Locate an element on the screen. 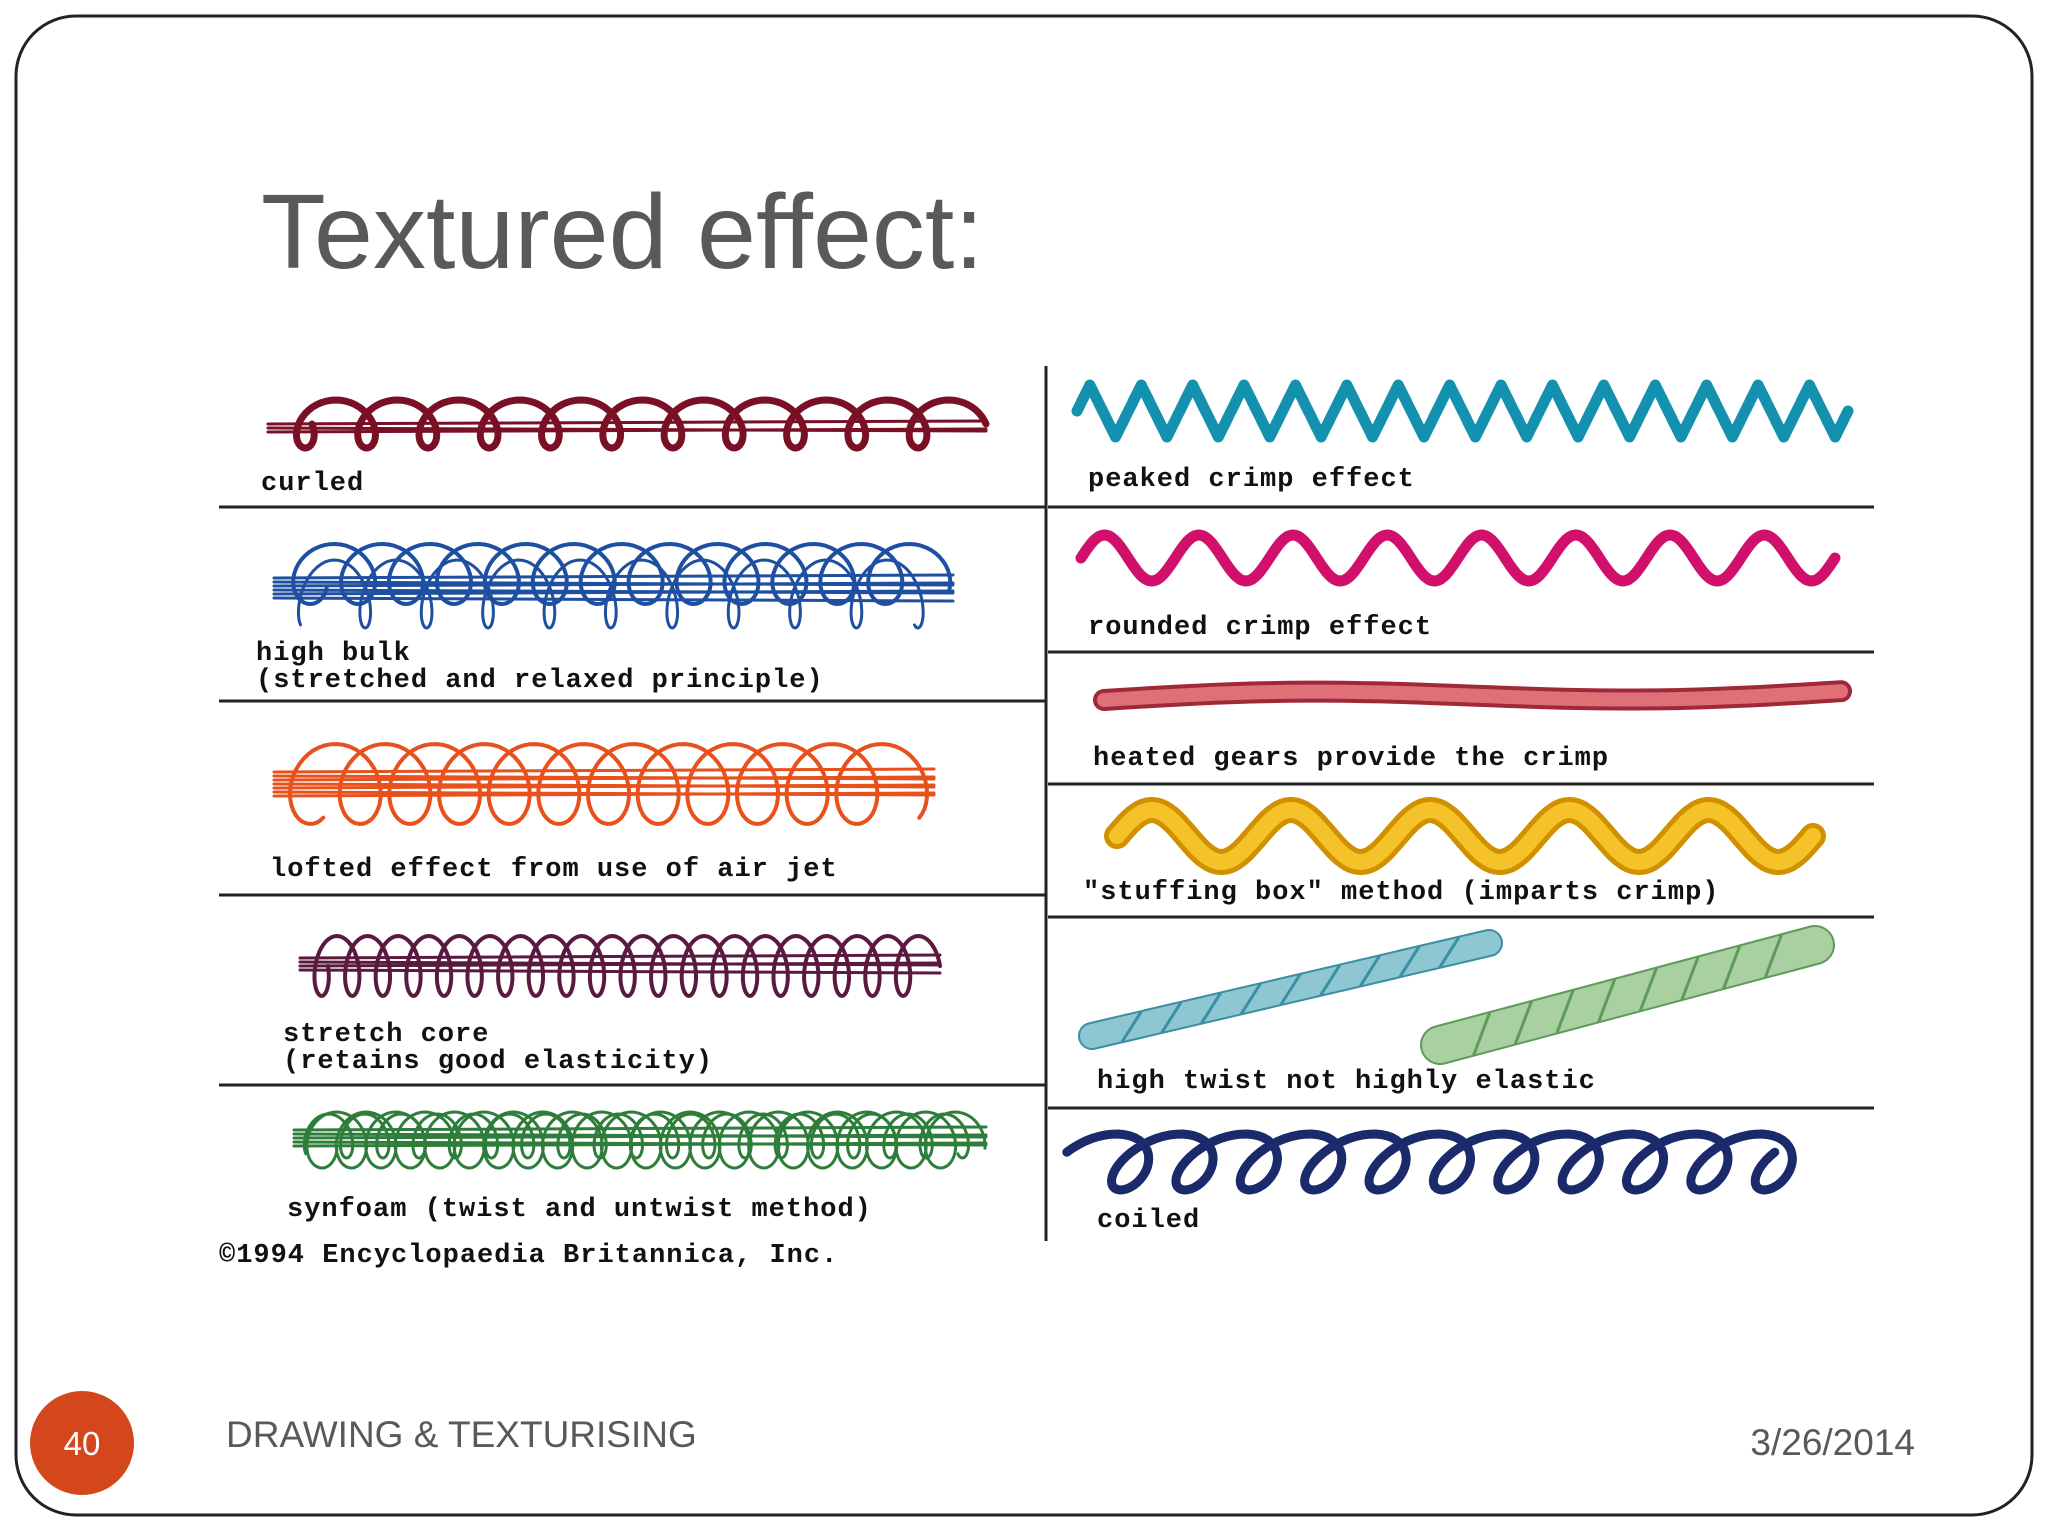 This screenshot has width=2048, height=1536. texture-label: heated gears provide the crimp is located at coordinates (1351, 759).